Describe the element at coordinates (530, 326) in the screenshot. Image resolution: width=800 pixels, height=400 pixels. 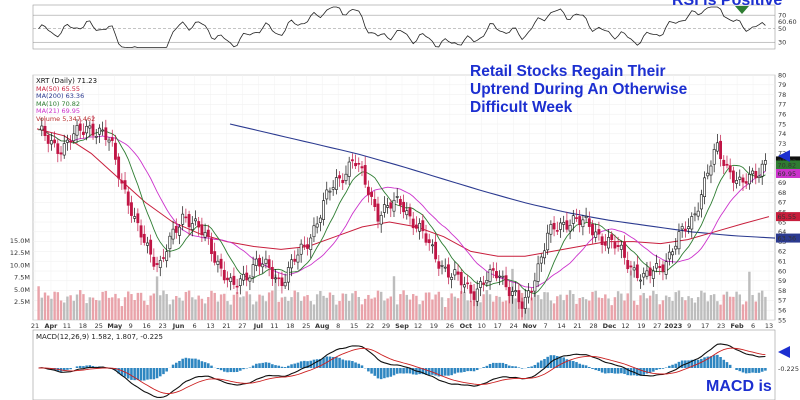
I see `date-tick-label: Nov` at that location.